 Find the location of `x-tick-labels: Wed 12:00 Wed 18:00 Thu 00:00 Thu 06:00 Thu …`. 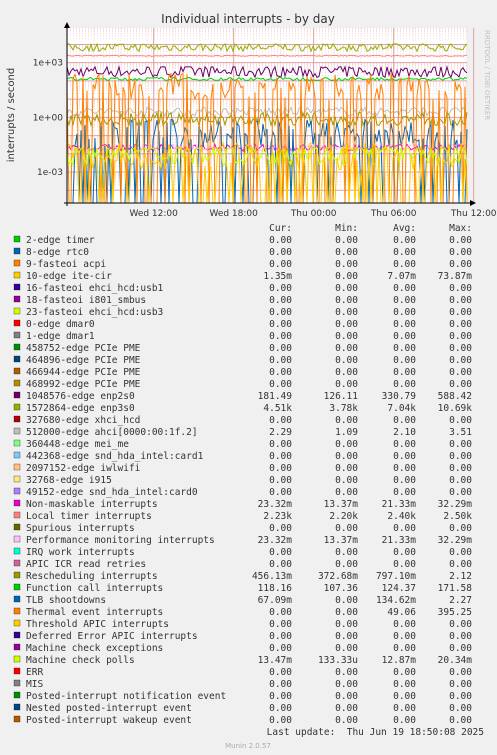

x-tick-labels: Wed 12:00 Wed 18:00 Thu 00:00 Thu 06:00 Thu … is located at coordinates (312, 214).